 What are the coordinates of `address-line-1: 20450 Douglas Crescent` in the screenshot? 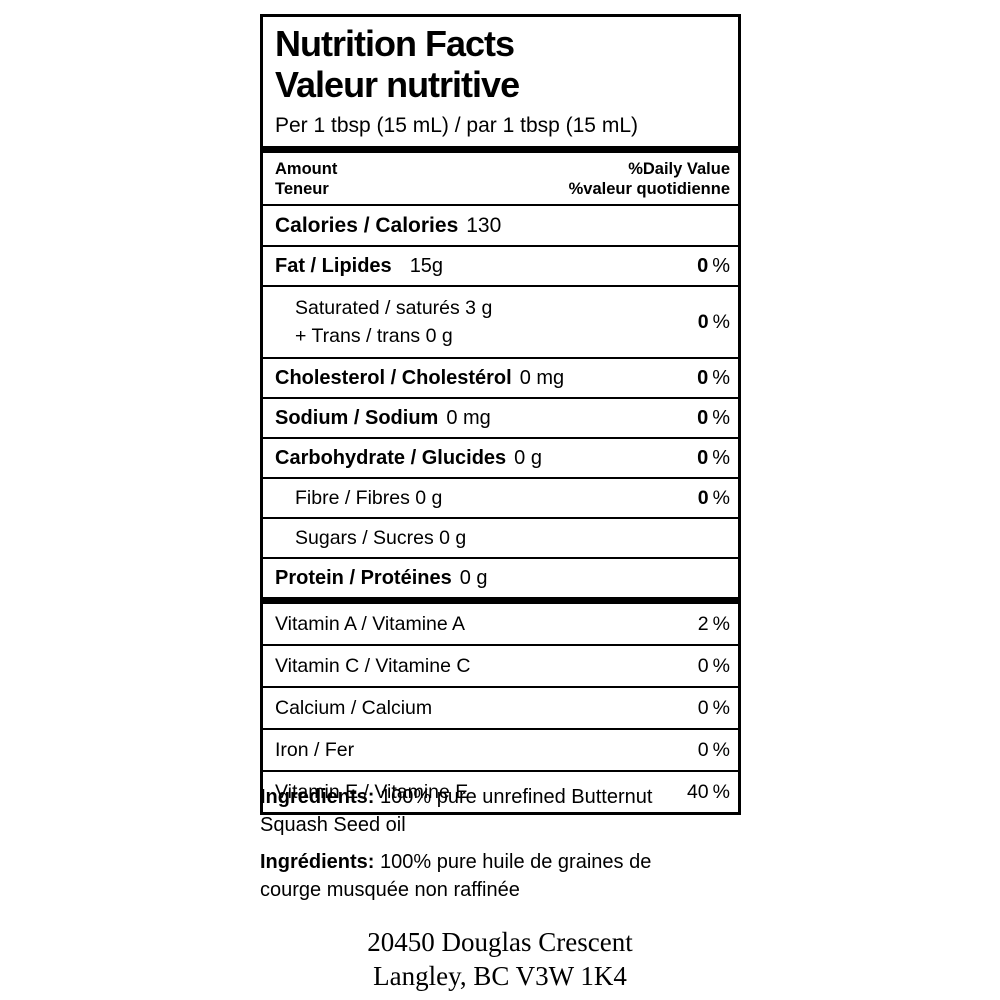 It's located at (500, 942).